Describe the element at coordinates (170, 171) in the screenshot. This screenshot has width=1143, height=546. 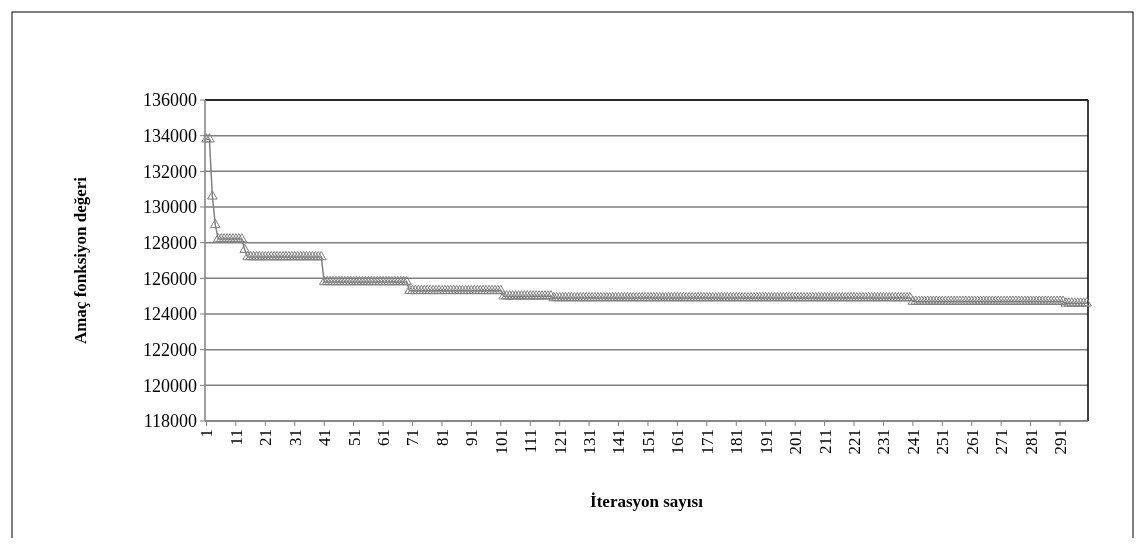
I see `y-tick-label: 132000` at that location.